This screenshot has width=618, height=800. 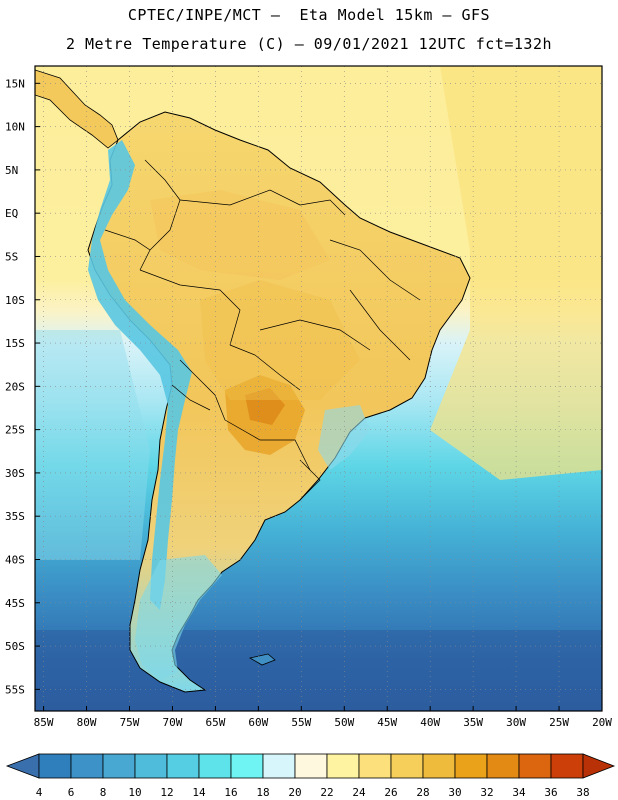 What do you see at coordinates (390, 792) in the screenshot?
I see `colorbar-label: 26` at bounding box center [390, 792].